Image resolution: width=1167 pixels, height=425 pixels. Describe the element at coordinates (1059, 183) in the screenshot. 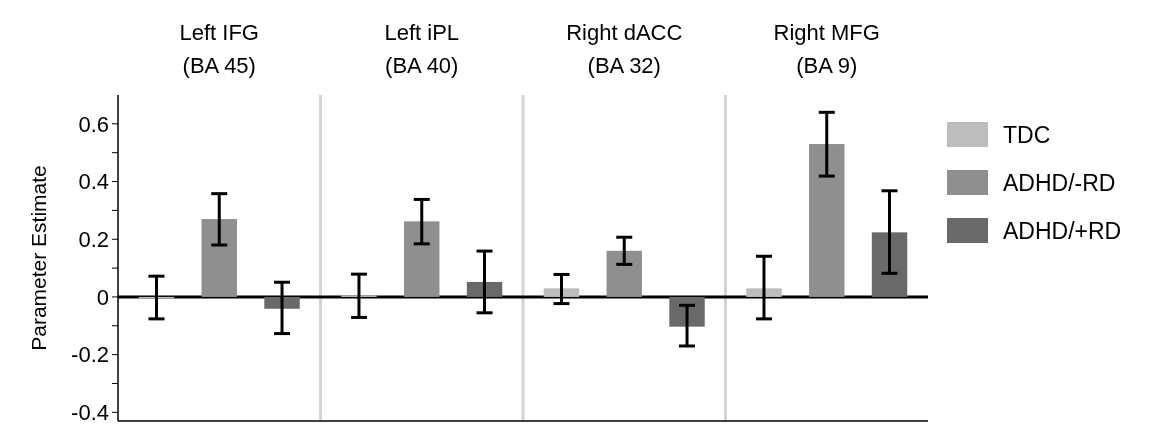

I see `legend-label: ADHD/-RD` at that location.